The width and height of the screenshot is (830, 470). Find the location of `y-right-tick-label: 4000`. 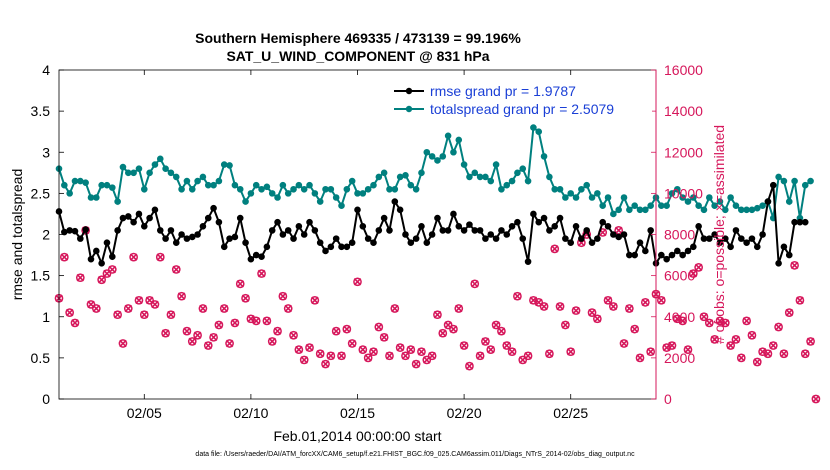

y-right-tick-label: 4000 is located at coordinates (679, 317).